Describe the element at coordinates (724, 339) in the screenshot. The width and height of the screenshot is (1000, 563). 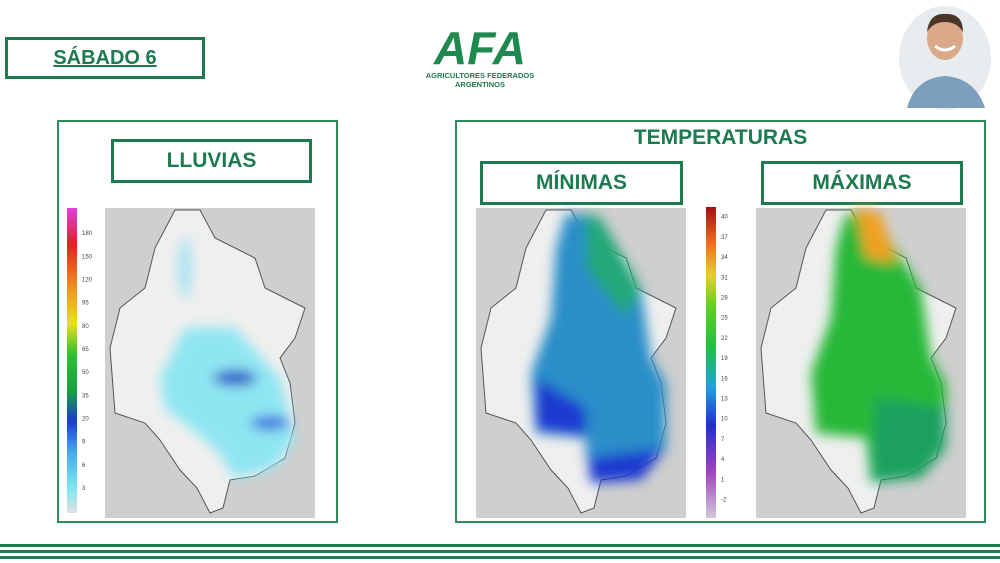
I see `scale-label: 22` at that location.